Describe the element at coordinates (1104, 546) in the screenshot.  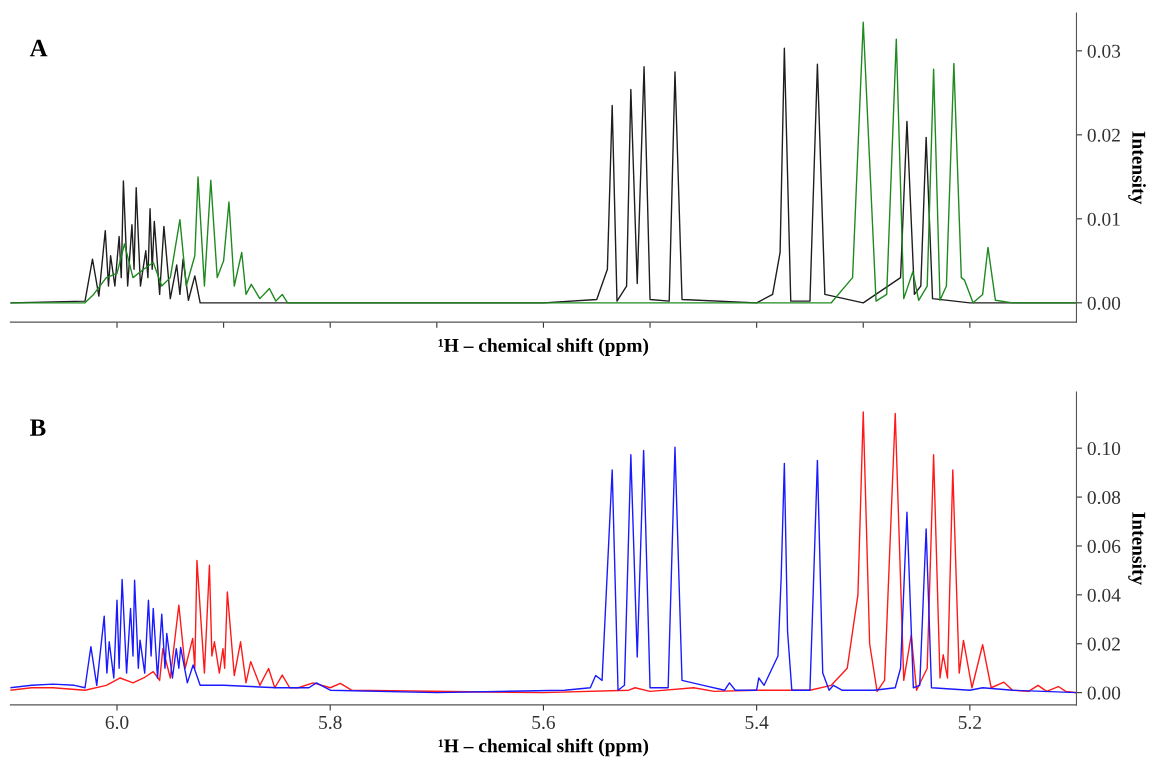
I see `y-tick-label: 0.06` at that location.